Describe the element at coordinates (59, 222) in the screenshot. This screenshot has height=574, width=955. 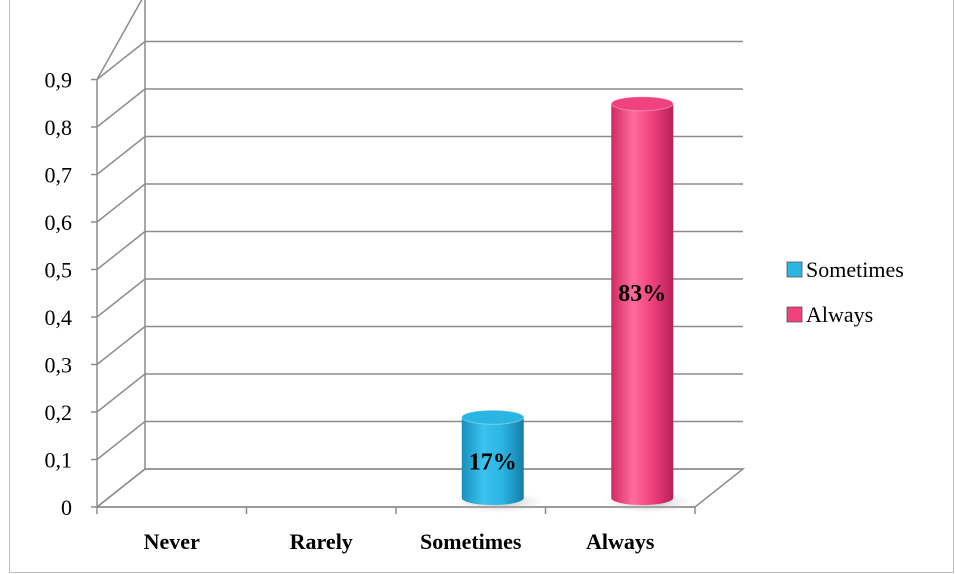
I see `y-tick-label: 0,6` at that location.